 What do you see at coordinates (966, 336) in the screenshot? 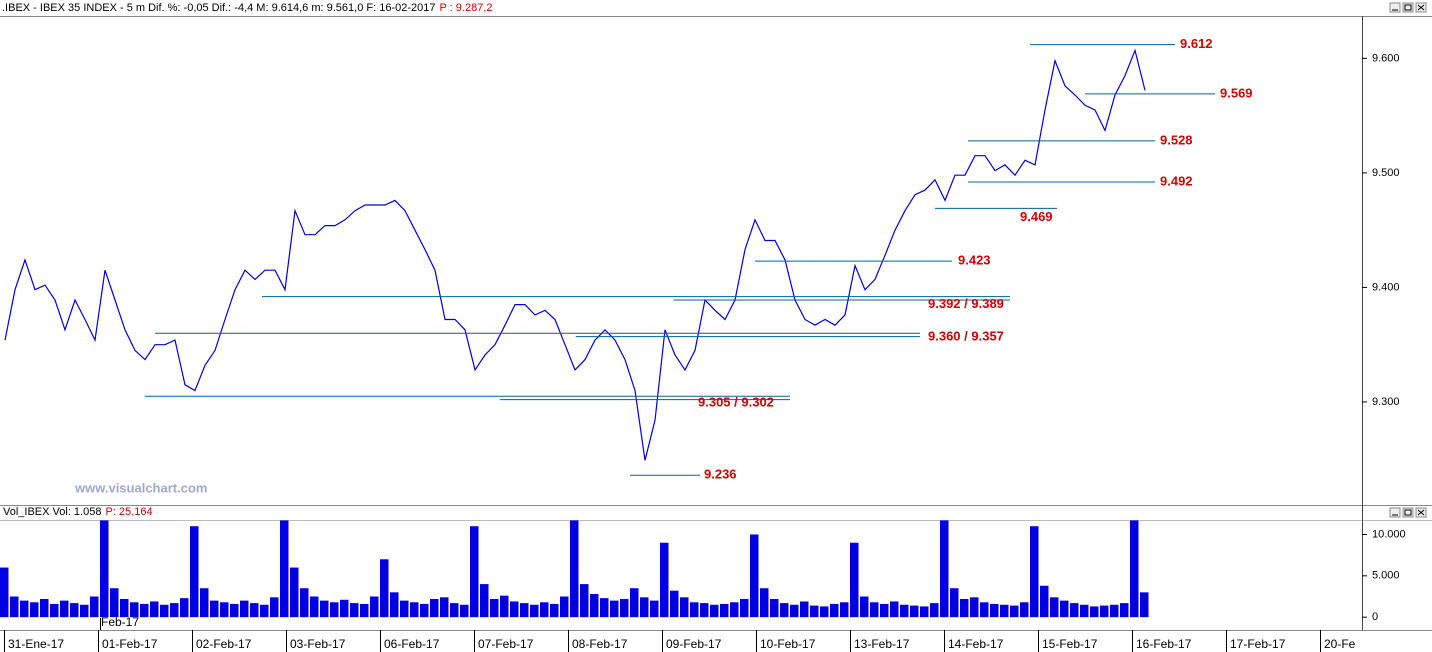
I see `level-label: 9.360 / 9.357` at bounding box center [966, 336].